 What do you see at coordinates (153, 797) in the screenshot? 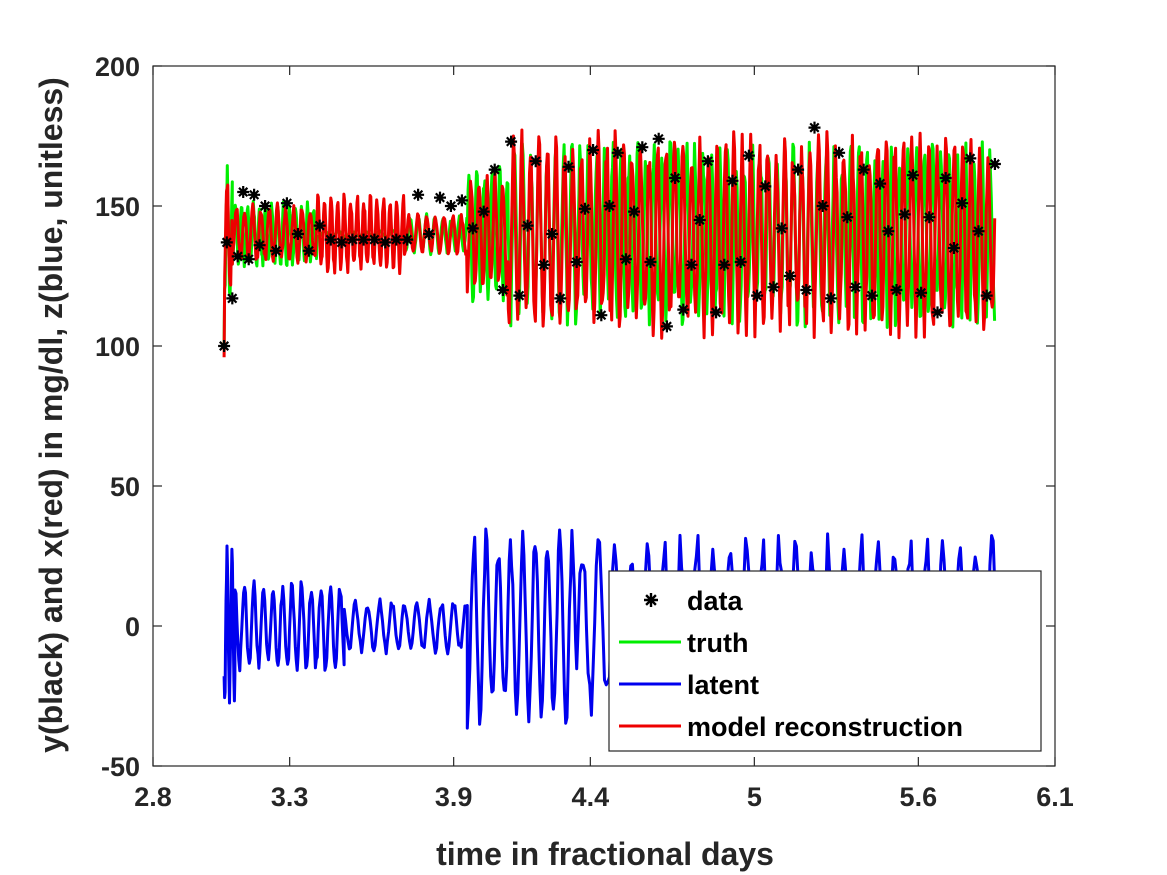
I see `x-tick-label: 2.8` at bounding box center [153, 797].